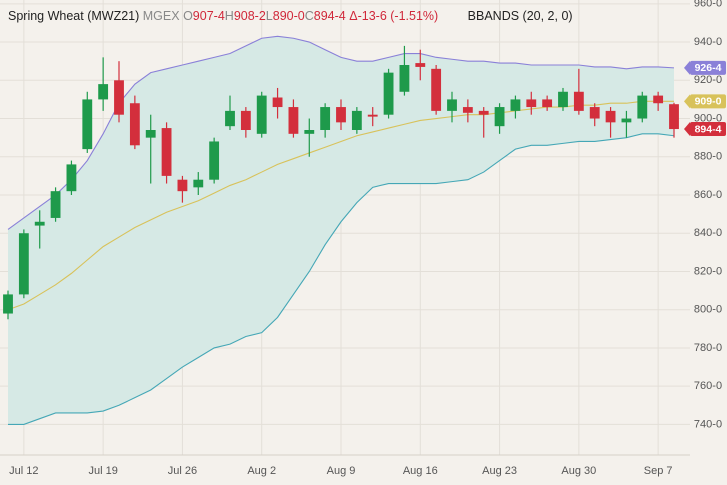  Describe the element at coordinates (708, 195) in the screenshot. I see `y-tick-label: 860-0` at that location.